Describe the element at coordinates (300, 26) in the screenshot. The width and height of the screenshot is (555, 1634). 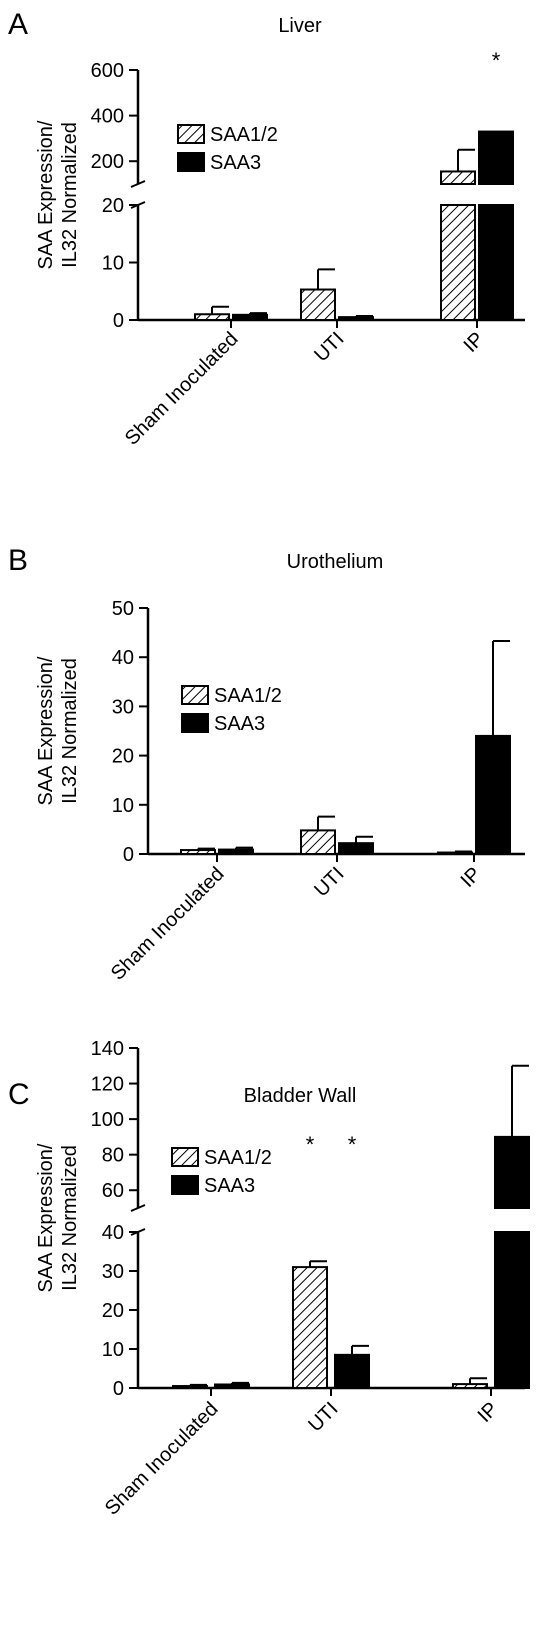
I see `panel-title: Liver` at that location.